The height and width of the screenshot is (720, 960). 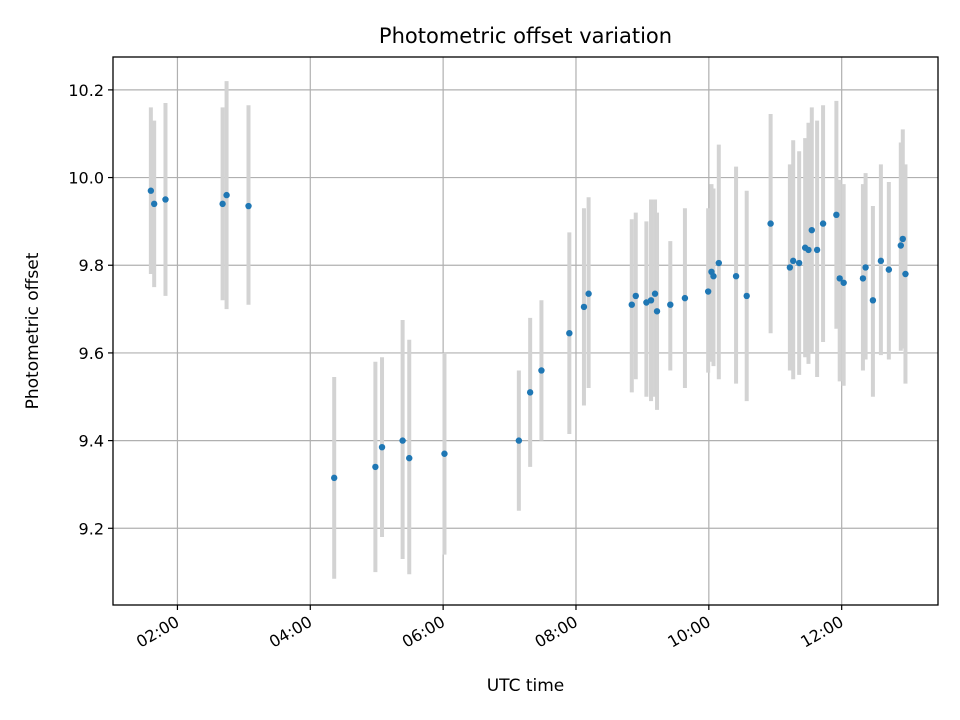 I want to click on y-tick-label: 9.2, so click(x=91, y=528).